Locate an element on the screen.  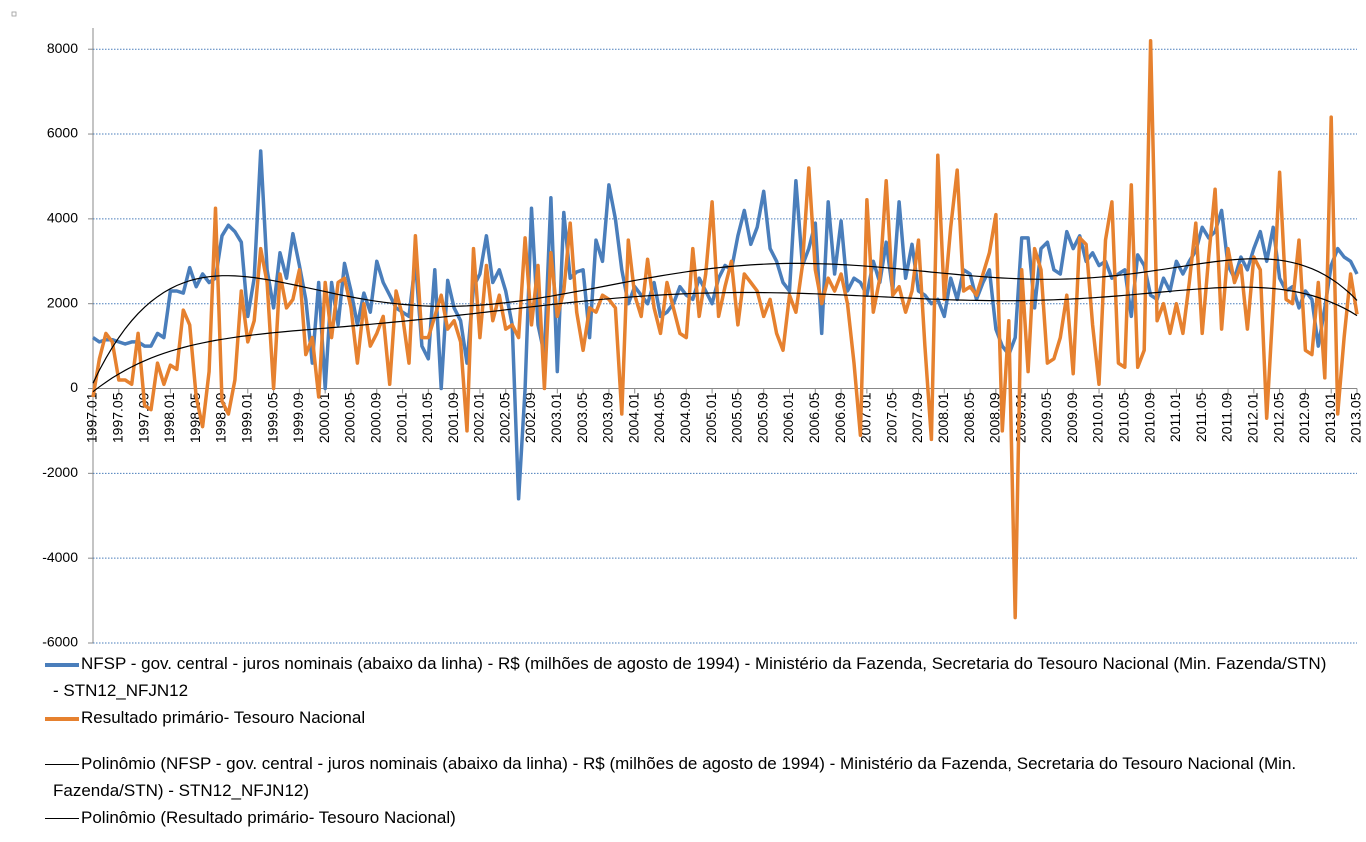
x-tick-label: 2005.01 is located at coordinates (711, 417).